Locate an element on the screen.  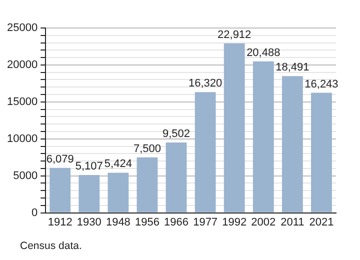
data-label: 7,500 is located at coordinates (147, 148).